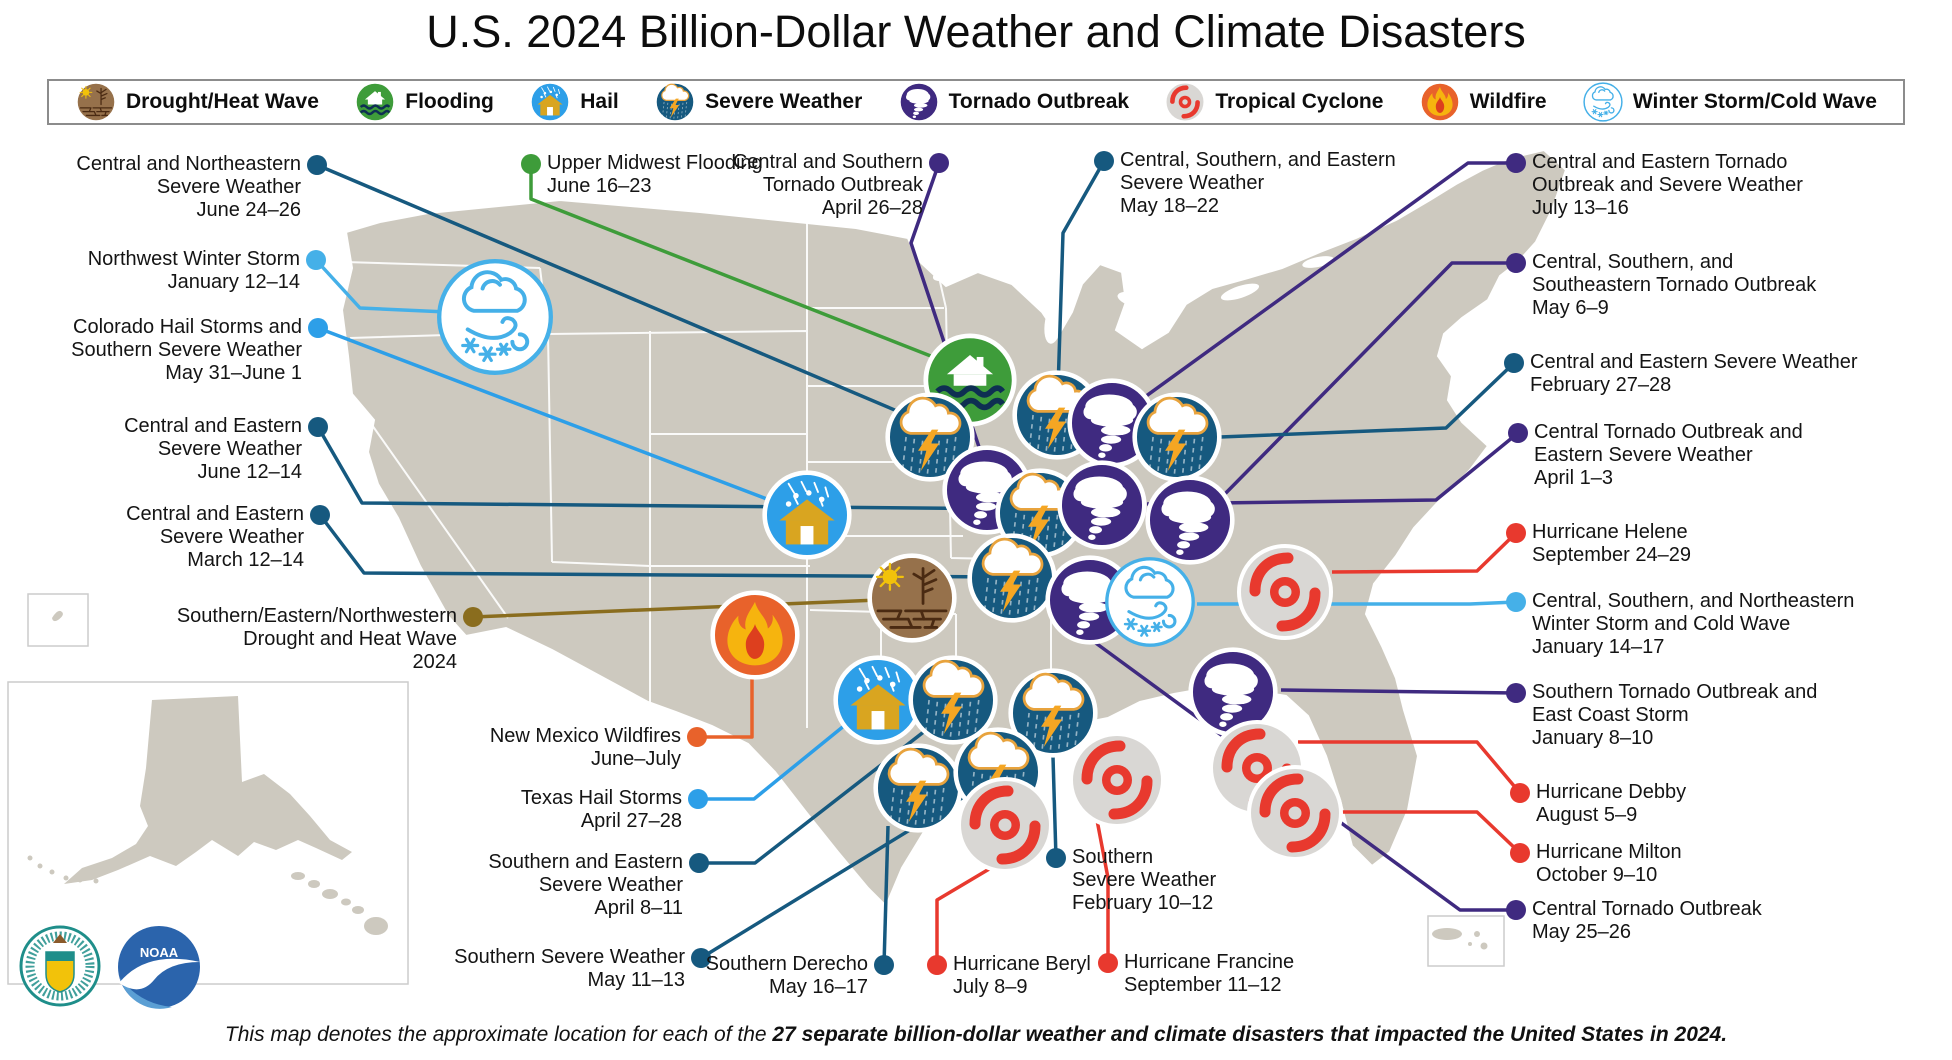 Image resolution: width=1952 pixels, height=1060 pixels. Describe the element at coordinates (1466, 941) in the screenshot. I see `inset-puerto-rico` at that location.